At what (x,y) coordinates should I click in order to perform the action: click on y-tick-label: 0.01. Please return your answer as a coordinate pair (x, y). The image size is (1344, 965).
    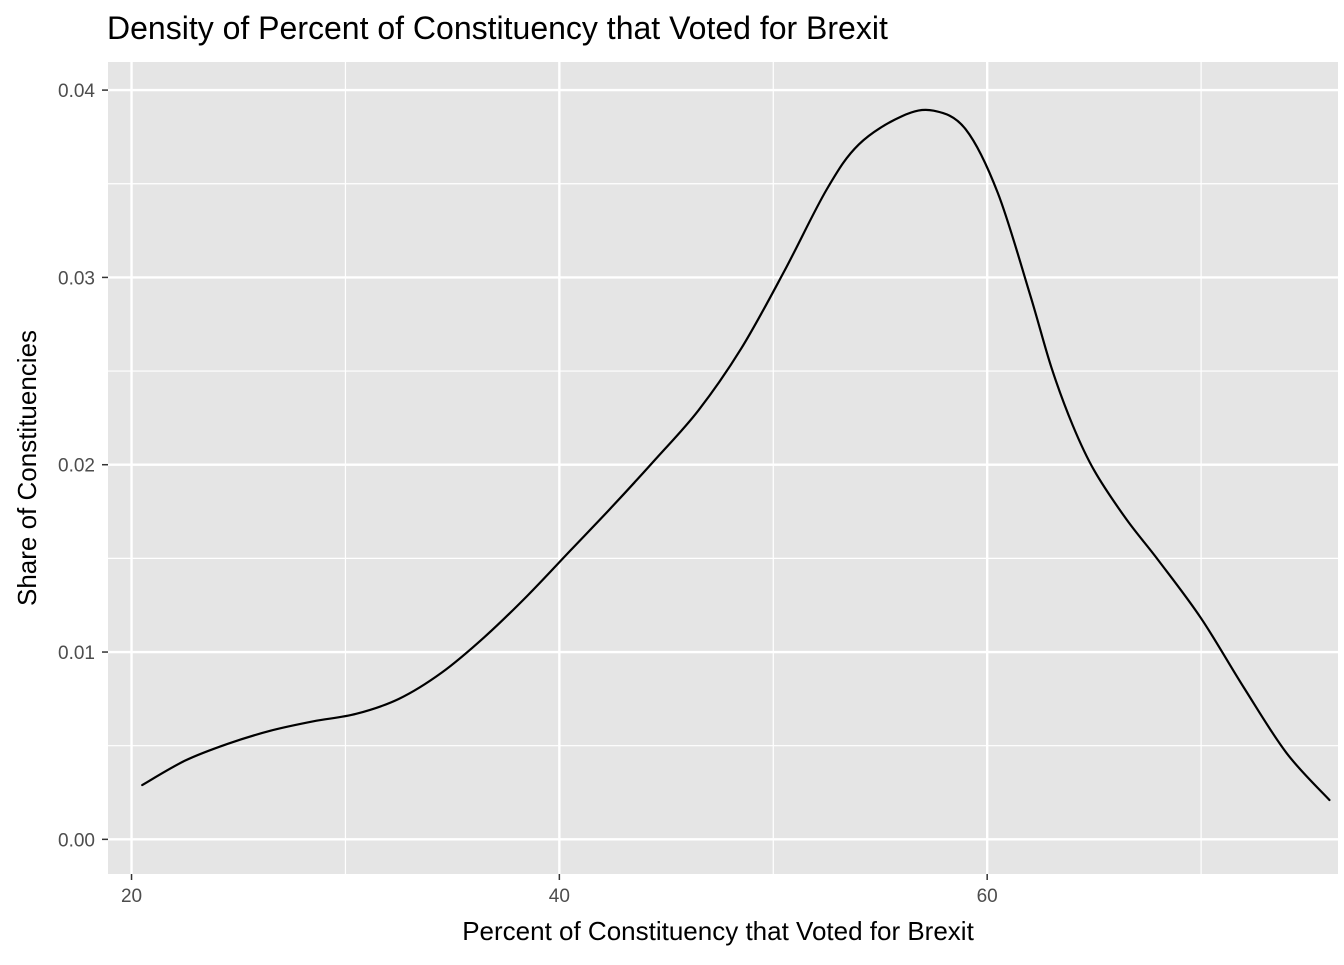
    Looking at the image, I should click on (76, 653).